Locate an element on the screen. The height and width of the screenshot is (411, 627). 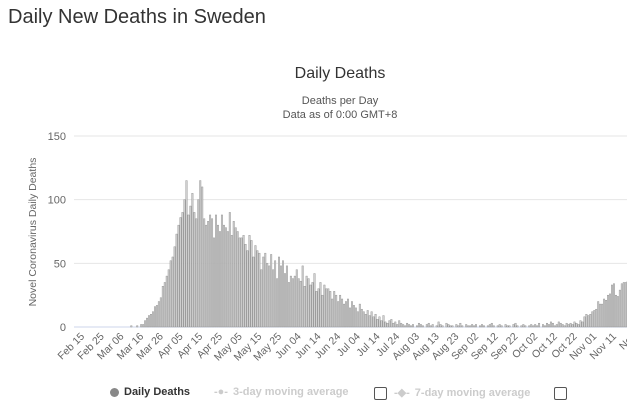
7day-average-checkbox is located at coordinates (560, 393).